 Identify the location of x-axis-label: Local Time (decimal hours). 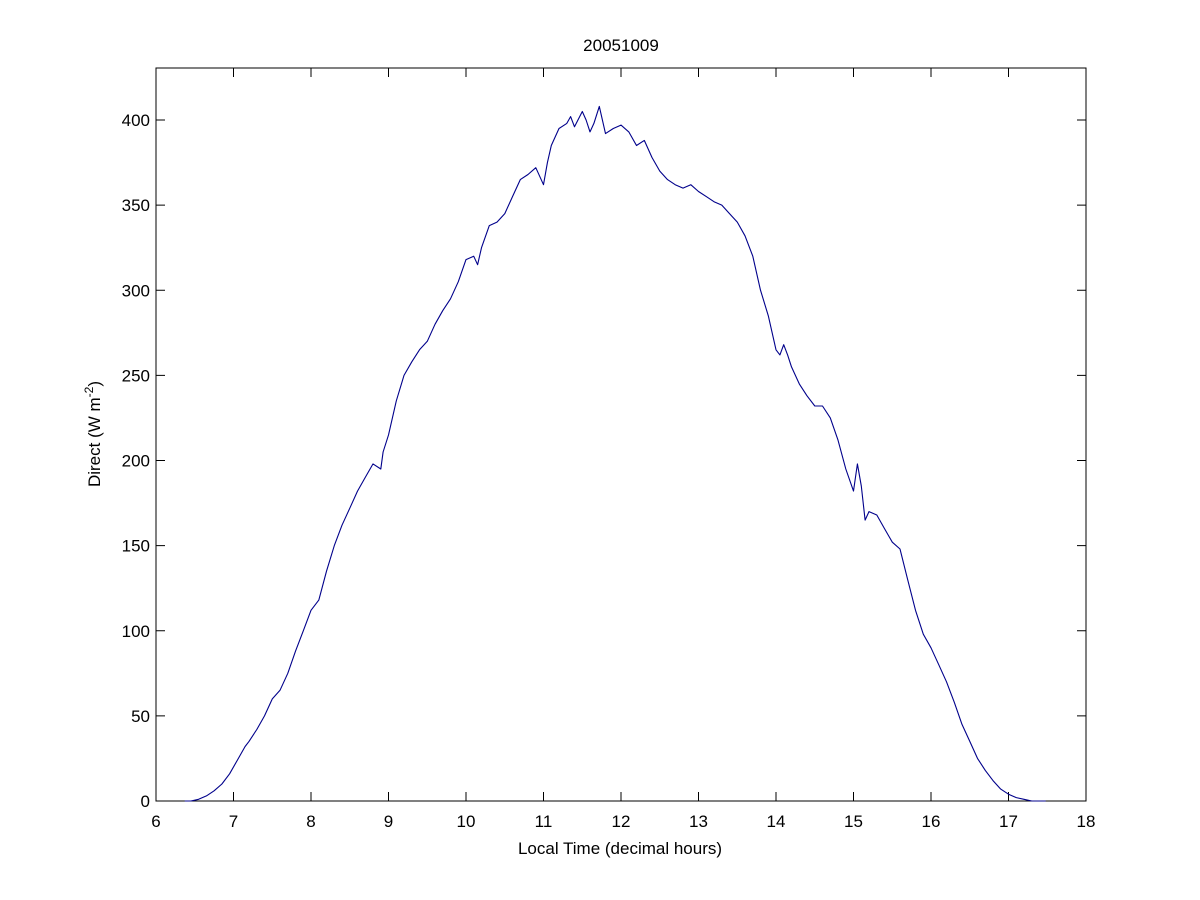
(620, 848).